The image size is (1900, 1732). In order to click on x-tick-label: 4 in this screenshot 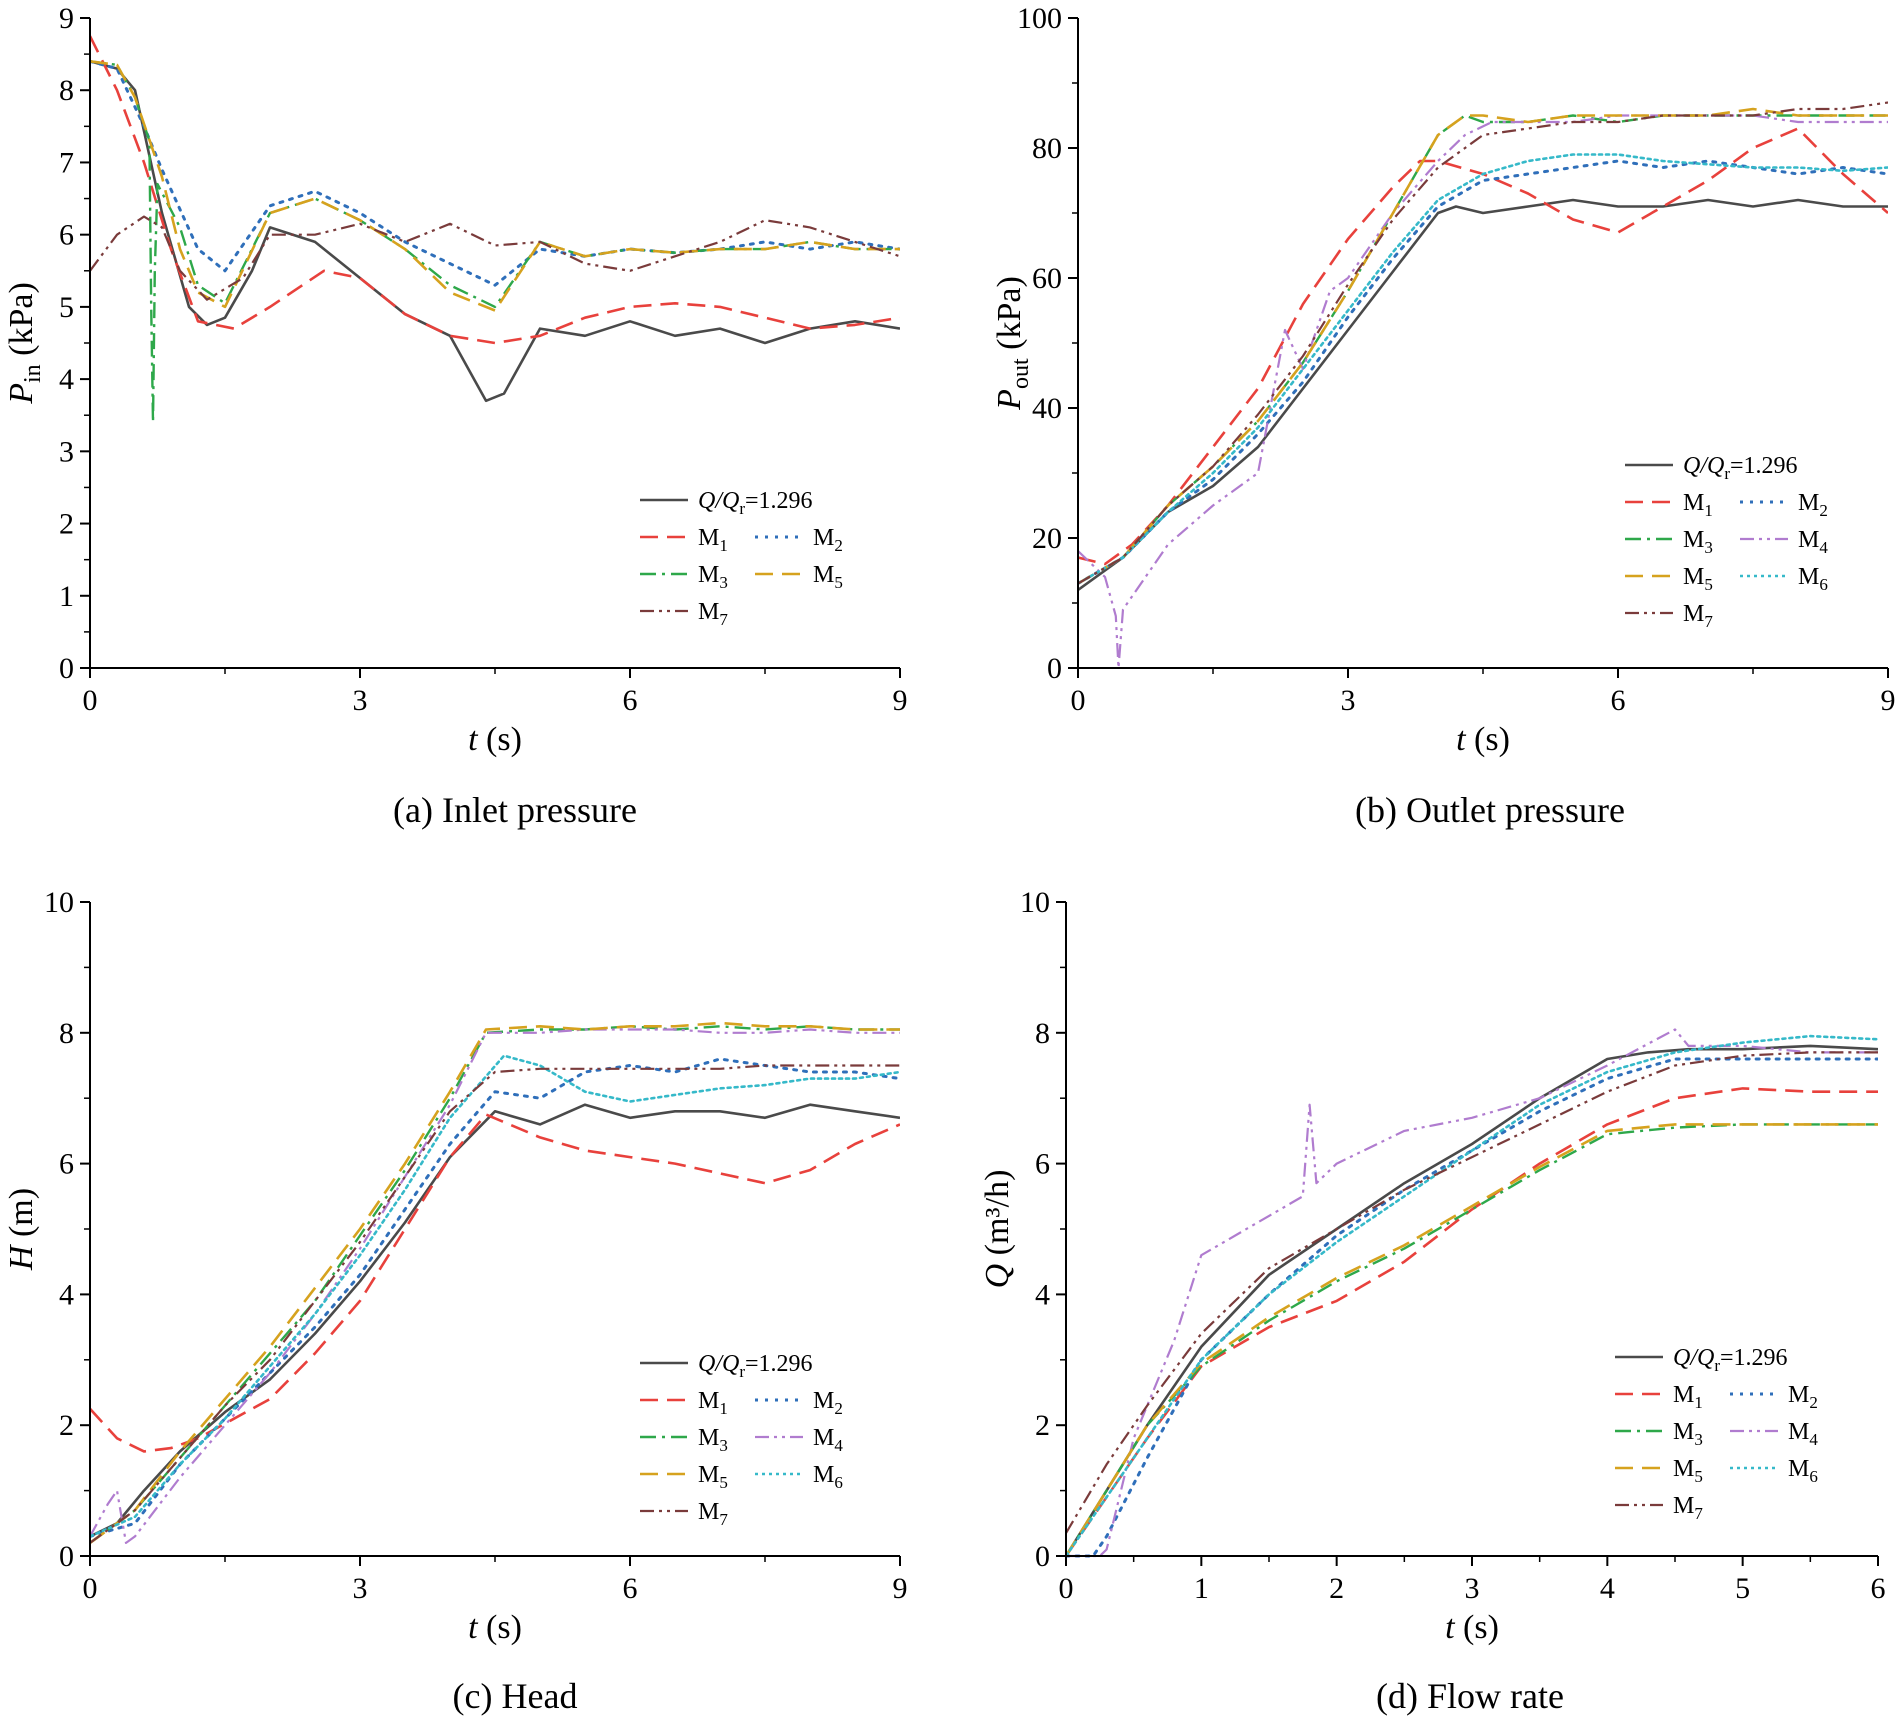, I will do `click(1607, 1588)`.